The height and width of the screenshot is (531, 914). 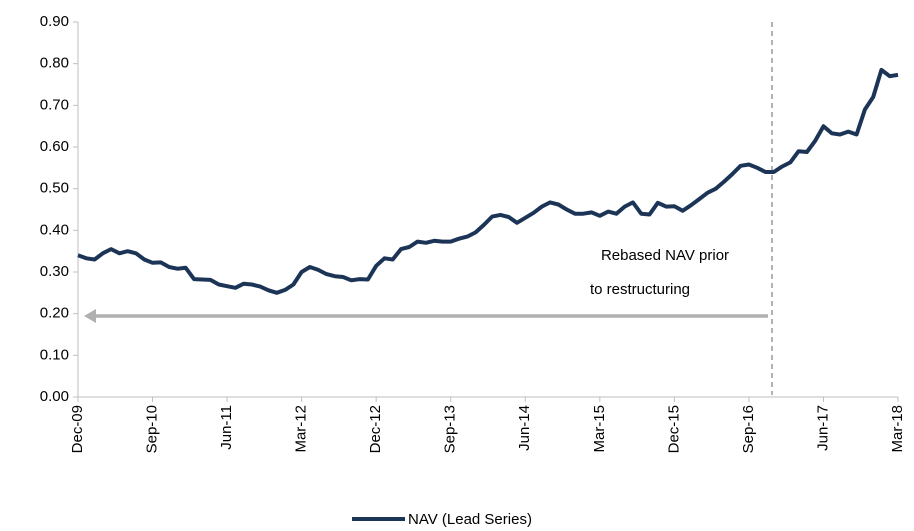 What do you see at coordinates (152, 429) in the screenshot?
I see `x-tick-label: Sep-10` at bounding box center [152, 429].